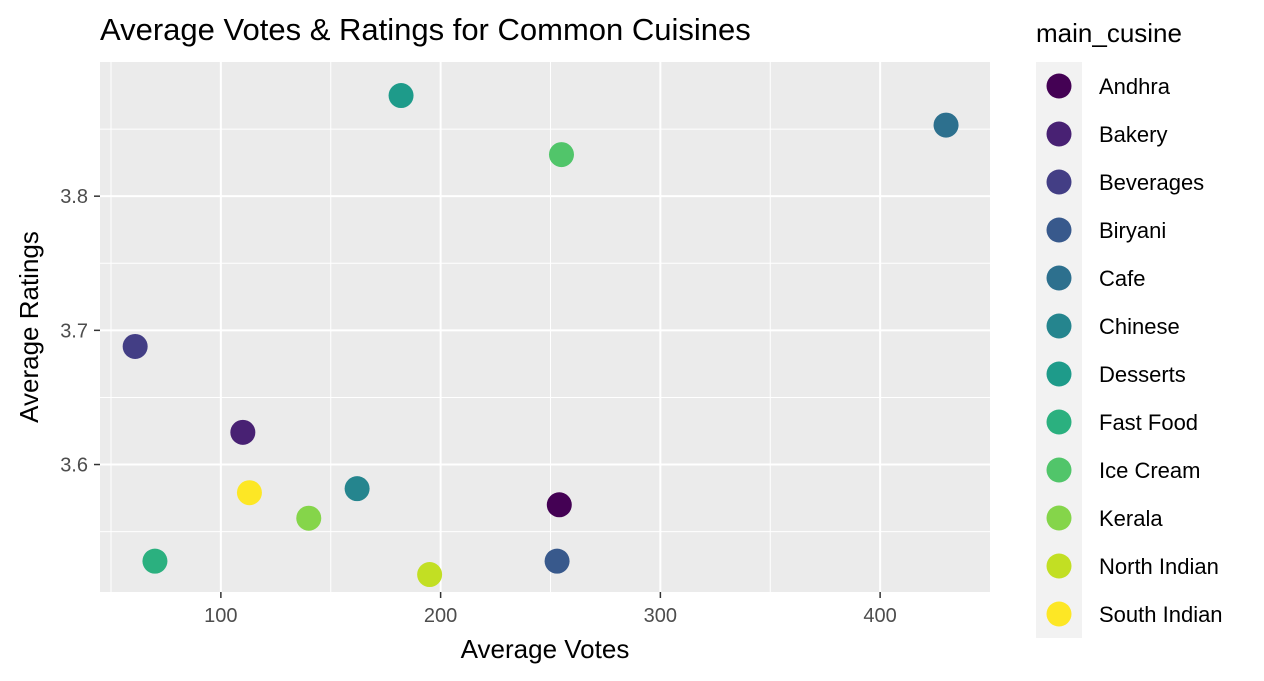  Describe the element at coordinates (74, 331) in the screenshot. I see `y-tick-label: 3.7` at that location.